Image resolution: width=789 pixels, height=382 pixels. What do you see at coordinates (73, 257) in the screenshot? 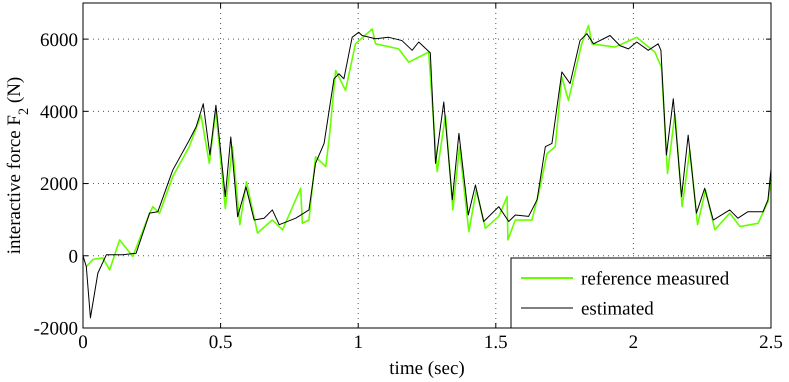
I see `y-tick-label: 0` at bounding box center [73, 257].